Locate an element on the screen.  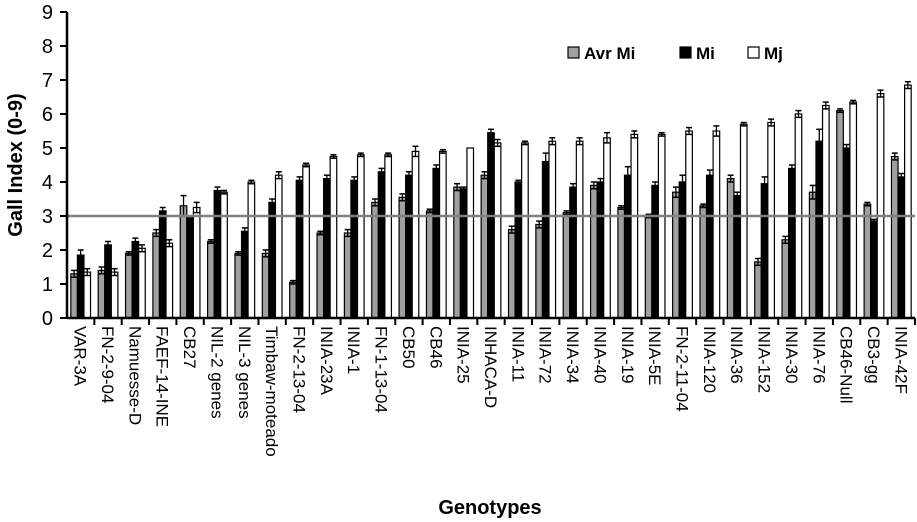
x-tick-label: INIA-23A is located at coordinates (326, 361).